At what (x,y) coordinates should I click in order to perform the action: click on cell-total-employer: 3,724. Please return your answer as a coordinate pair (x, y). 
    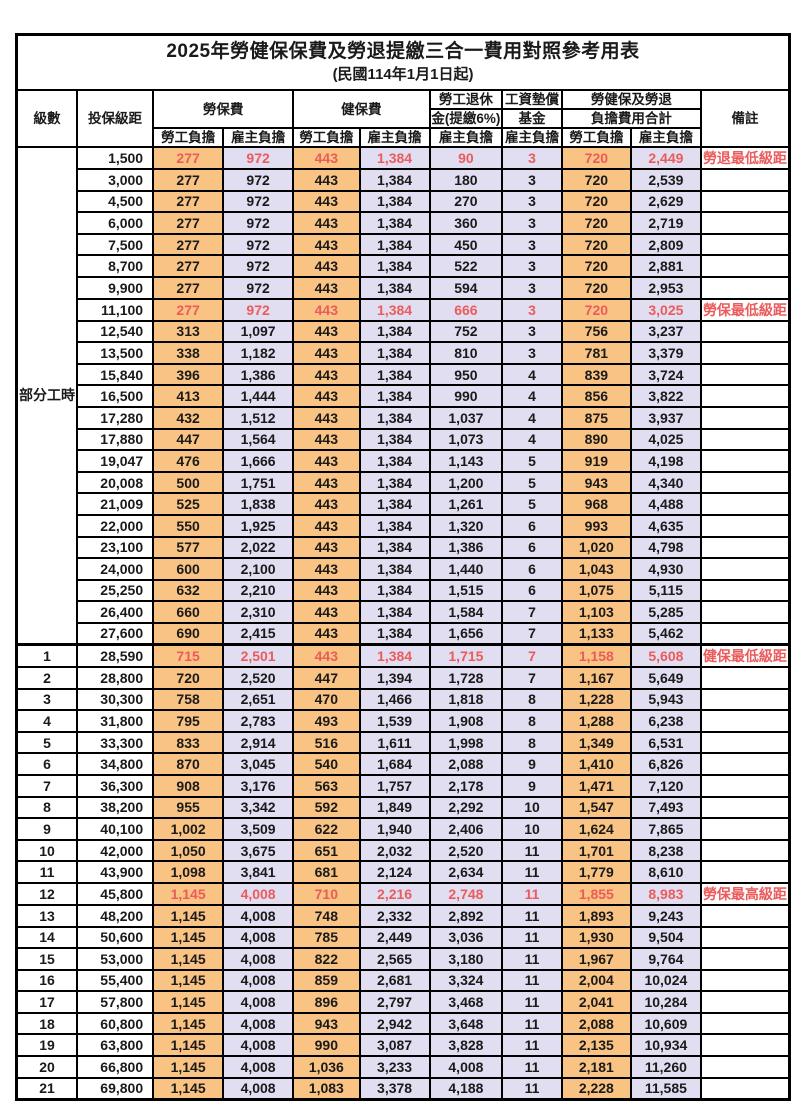
    Looking at the image, I should click on (665, 374).